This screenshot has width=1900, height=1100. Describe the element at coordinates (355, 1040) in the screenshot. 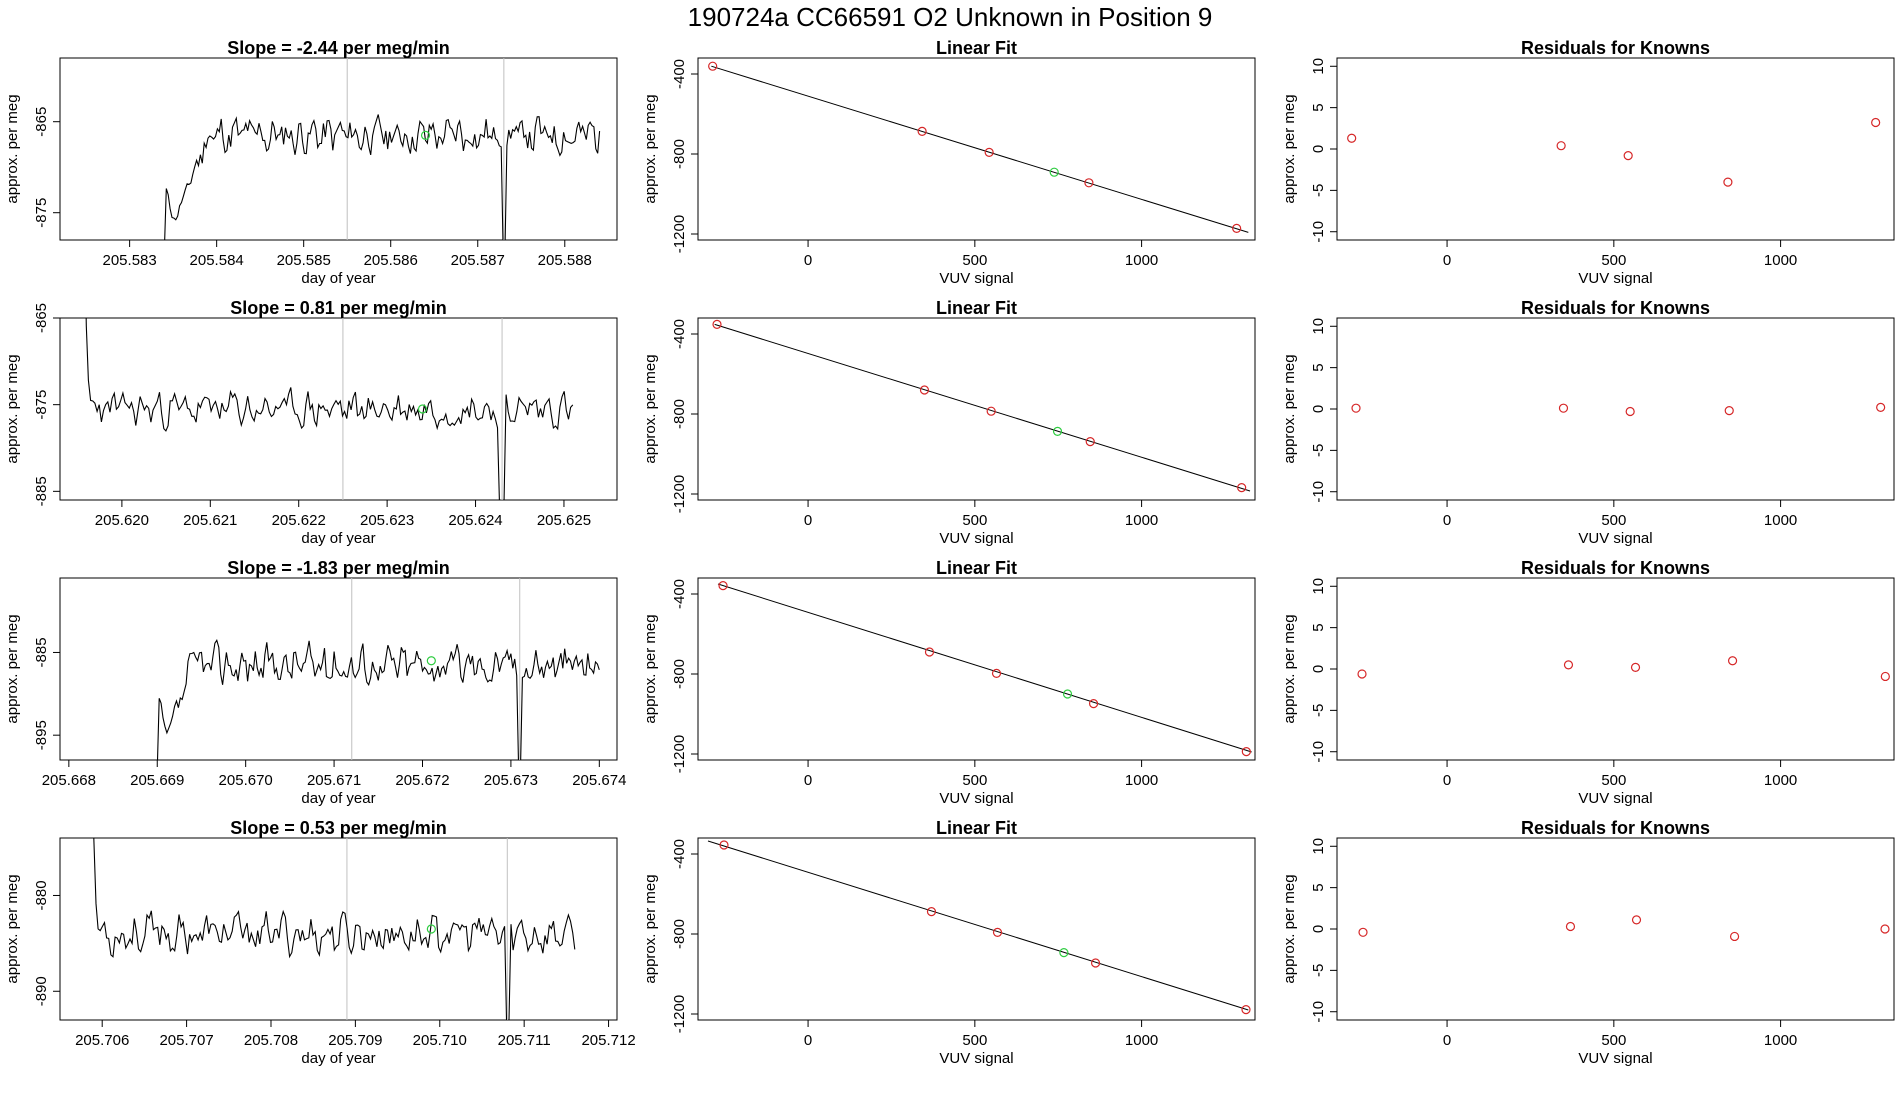

I see `x-tick-label: 205.709` at that location.